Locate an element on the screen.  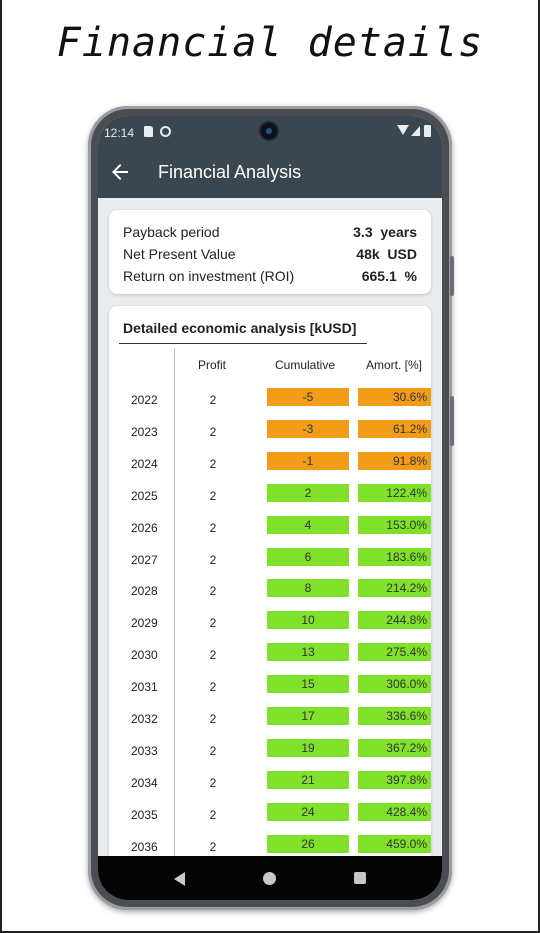
amort-cell: 214.2% is located at coordinates (394, 588).